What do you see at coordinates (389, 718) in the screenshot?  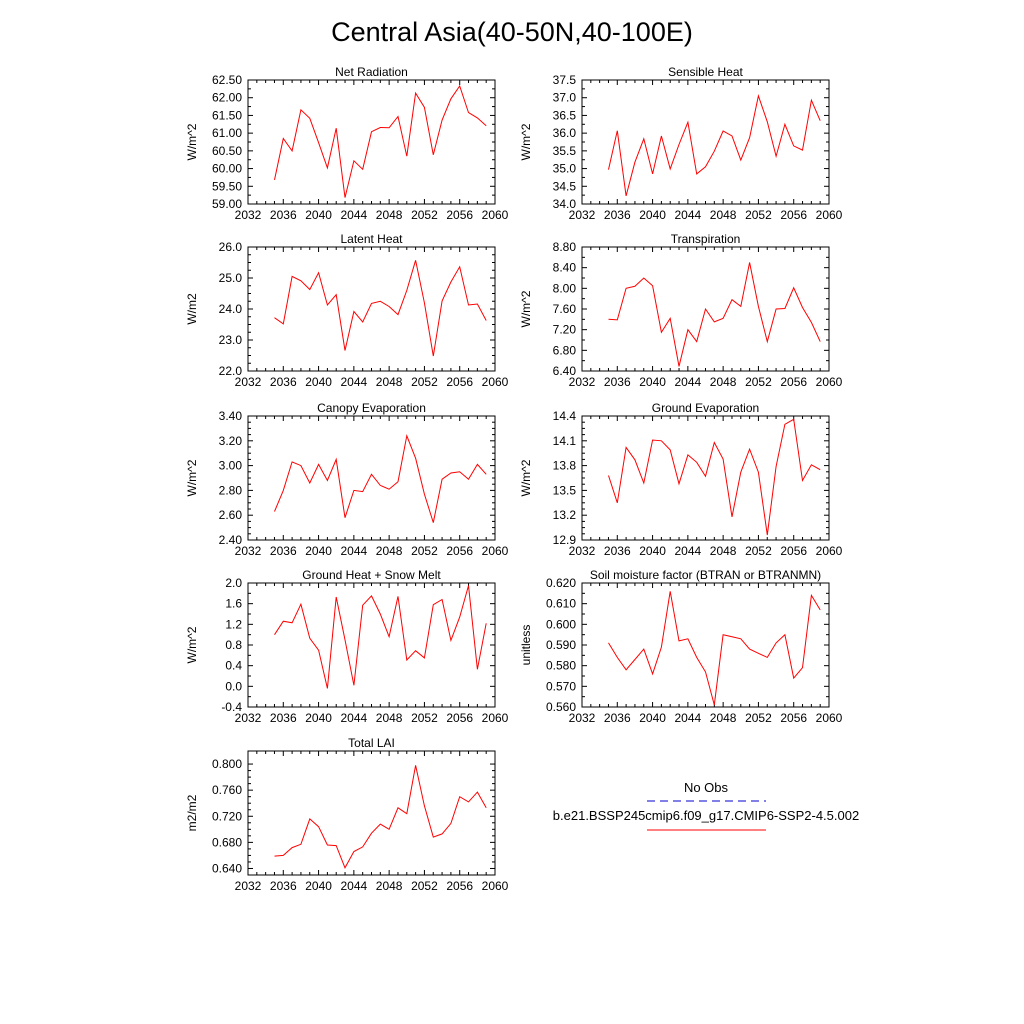 I see `x-tick-label-ground-heat-snow-melt: 2048` at bounding box center [389, 718].